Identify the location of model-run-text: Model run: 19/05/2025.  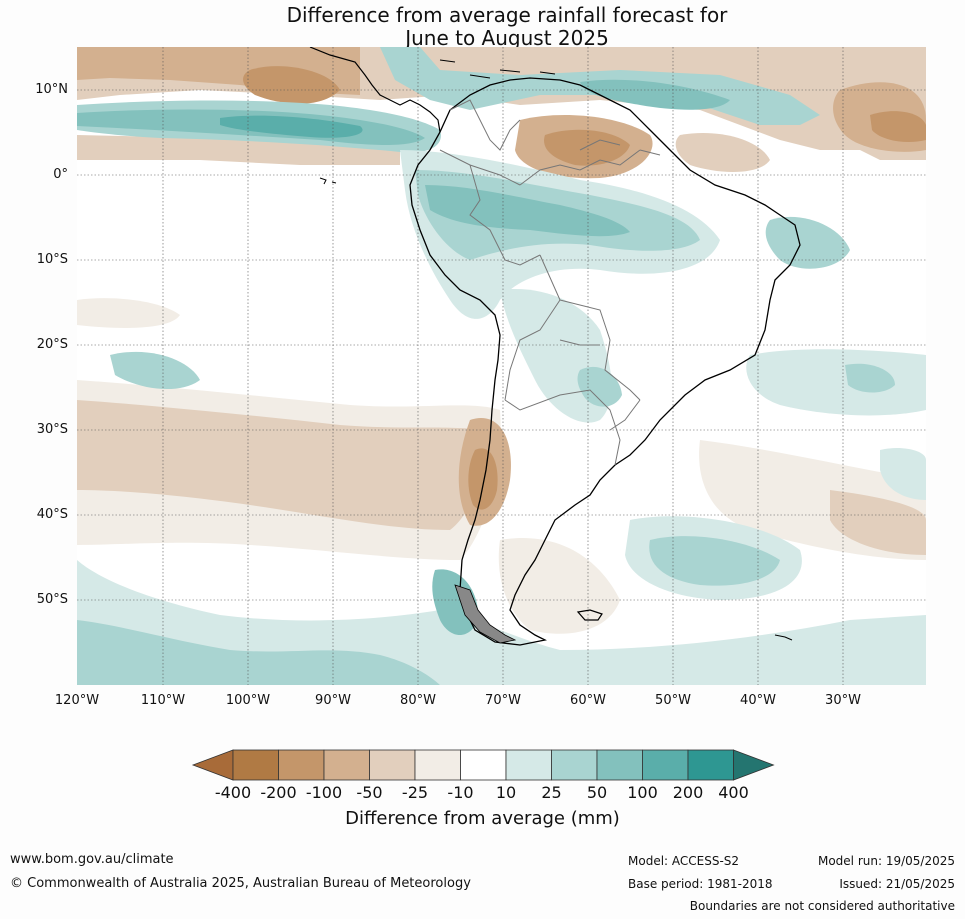
(886, 861).